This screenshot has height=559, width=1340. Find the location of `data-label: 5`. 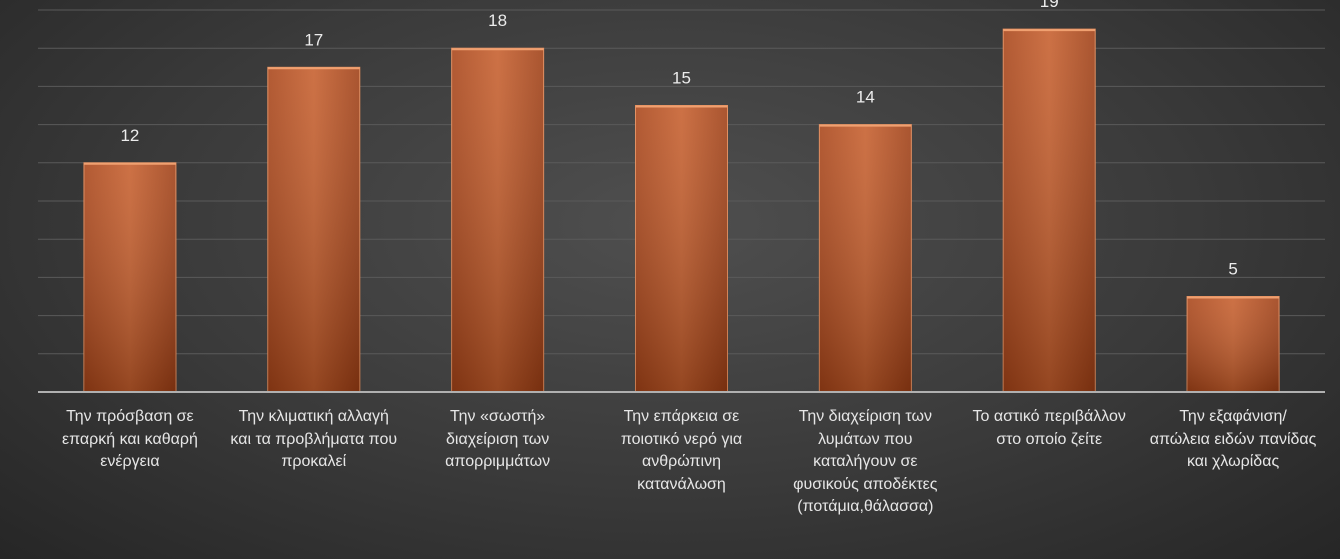

data-label: 5 is located at coordinates (1232, 269).